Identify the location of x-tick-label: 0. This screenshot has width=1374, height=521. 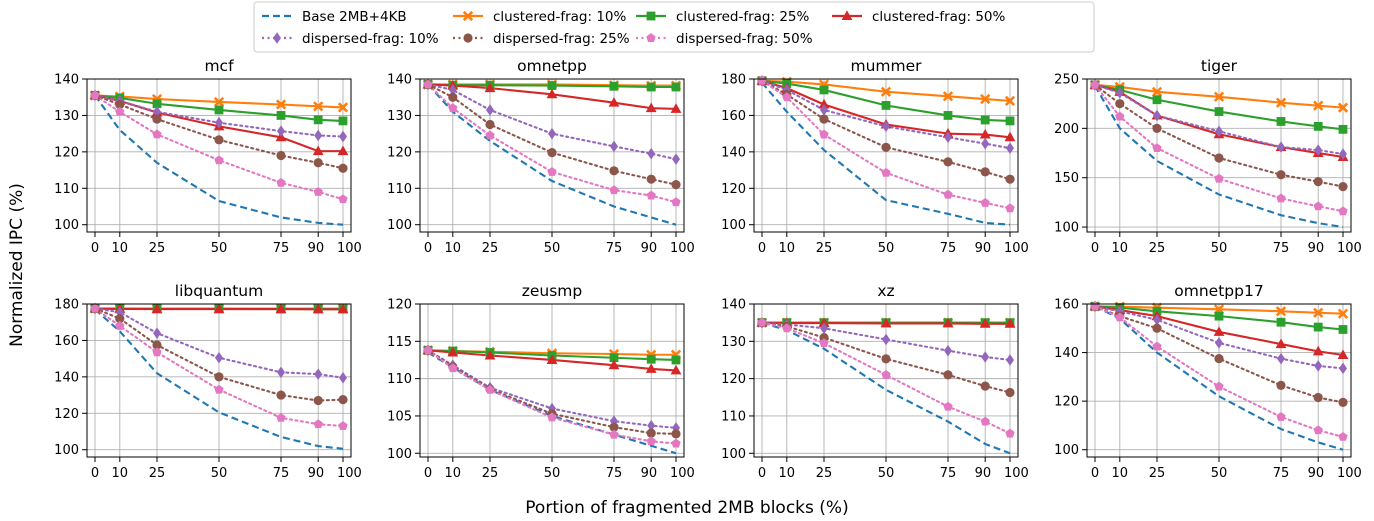
(1095, 473).